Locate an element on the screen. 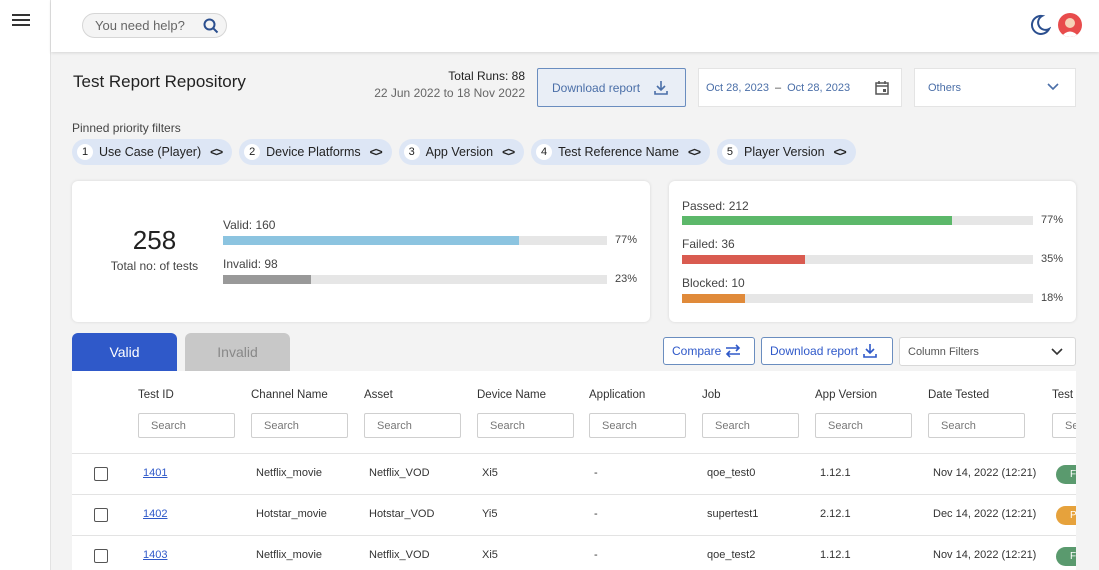  tab-valid: Valid is located at coordinates (124, 352).